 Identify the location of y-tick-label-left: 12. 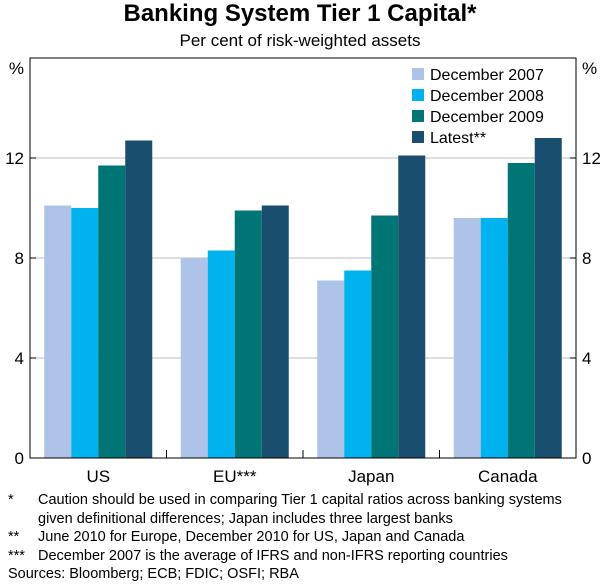
(14, 158).